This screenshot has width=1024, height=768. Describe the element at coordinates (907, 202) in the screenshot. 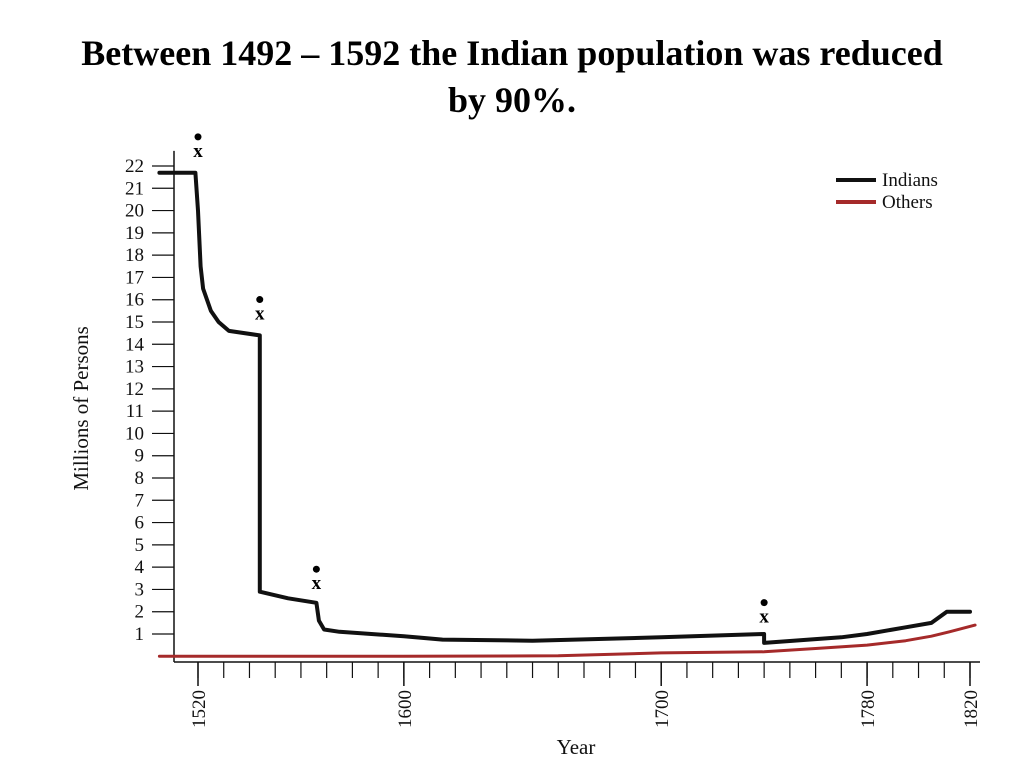

I see `legend-label-others: Others` at that location.